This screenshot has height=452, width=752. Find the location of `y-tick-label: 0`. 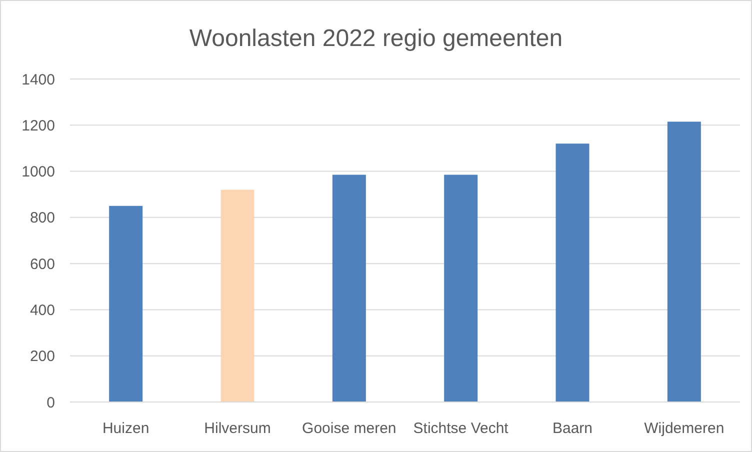

y-tick-label: 0 is located at coordinates (50, 403).